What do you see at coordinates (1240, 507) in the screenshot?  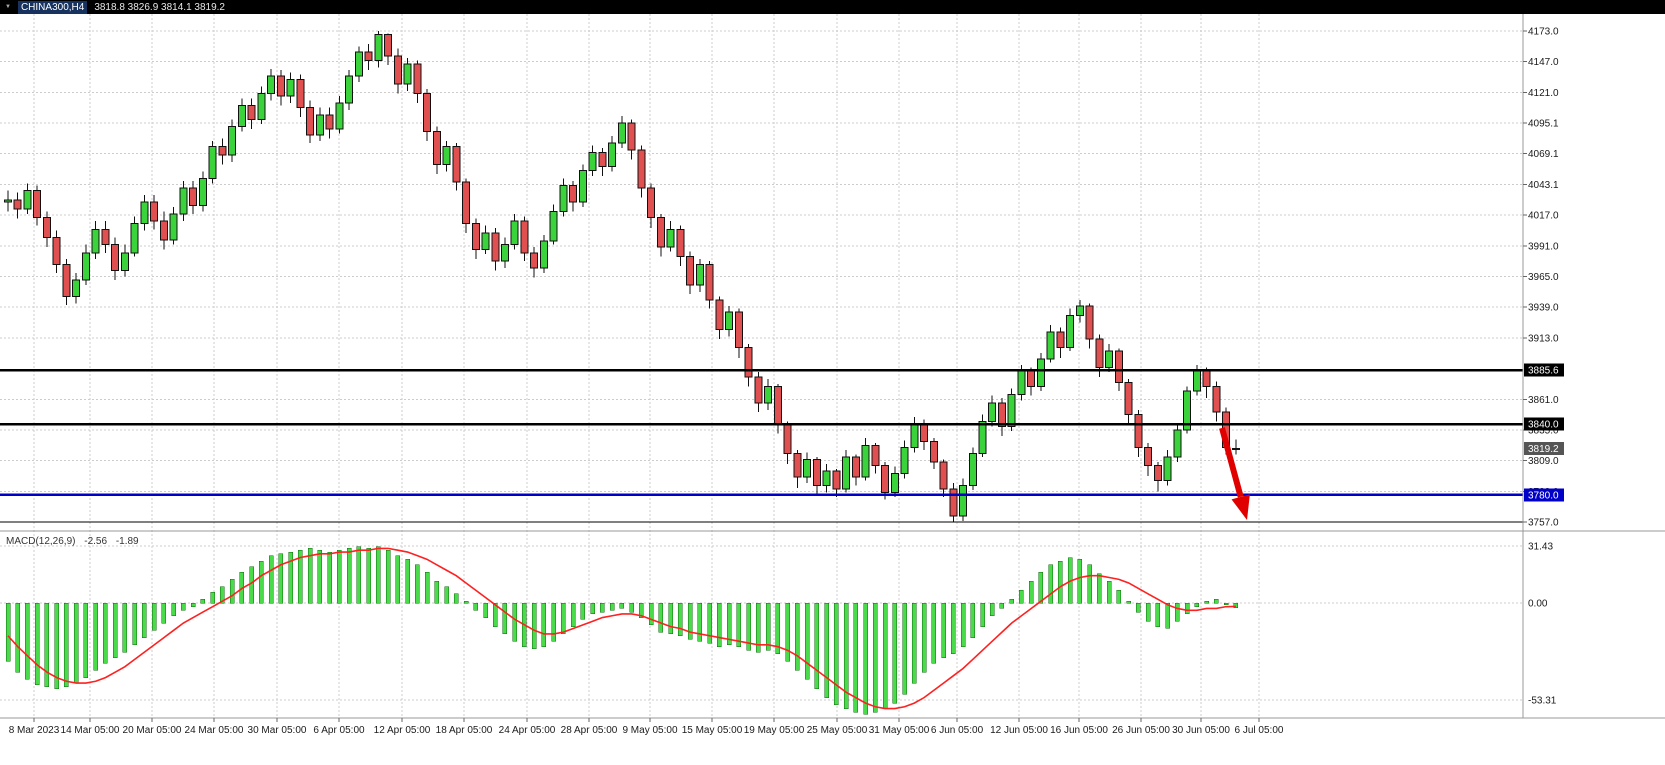 I see `down-arrow-head` at bounding box center [1240, 507].